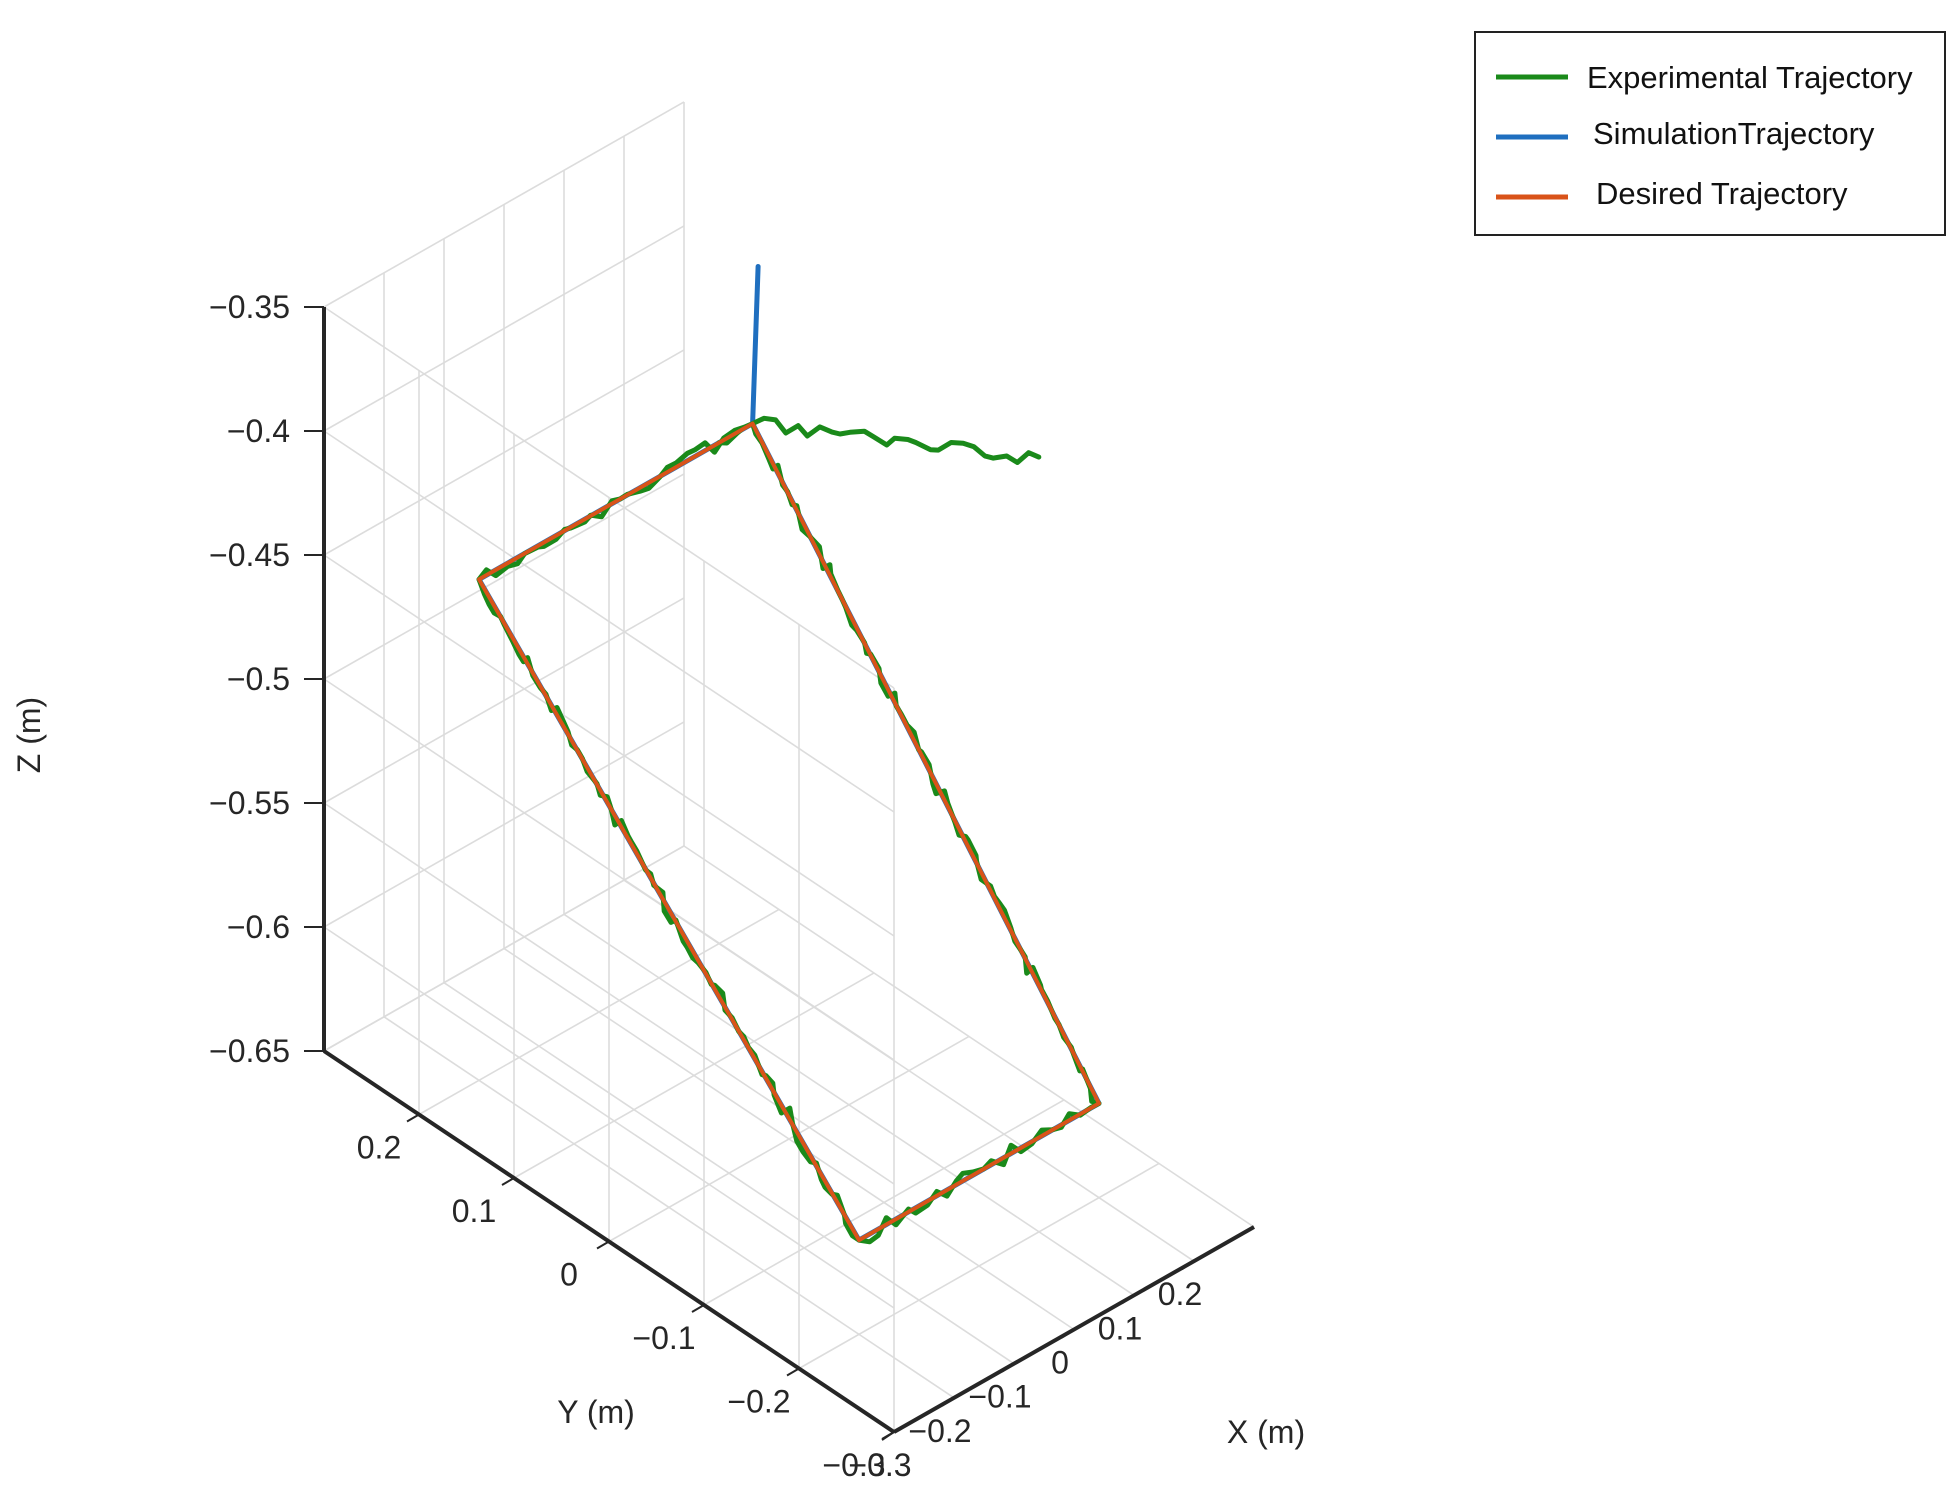 Image resolution: width=1959 pixels, height=1497 pixels. I want to click on y-tick-label: 0, so click(569, 1275).